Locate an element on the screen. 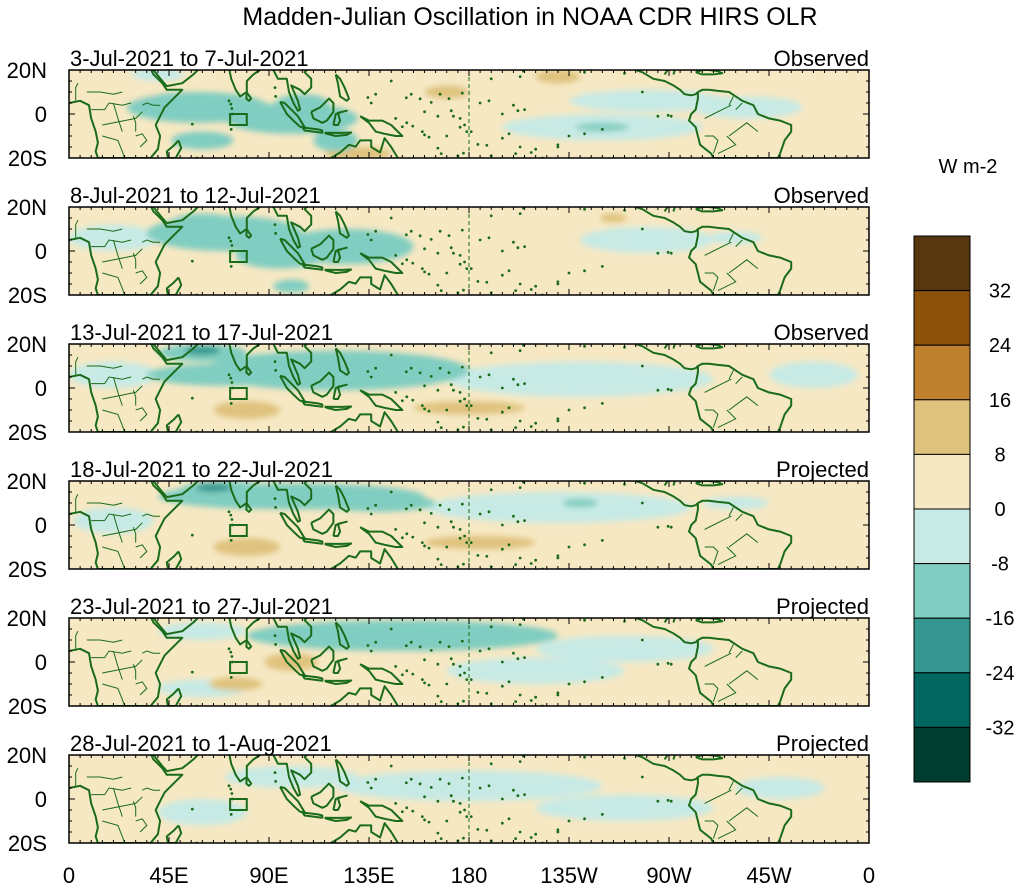  y-tick-label: 20S is located at coordinates (27, 295).